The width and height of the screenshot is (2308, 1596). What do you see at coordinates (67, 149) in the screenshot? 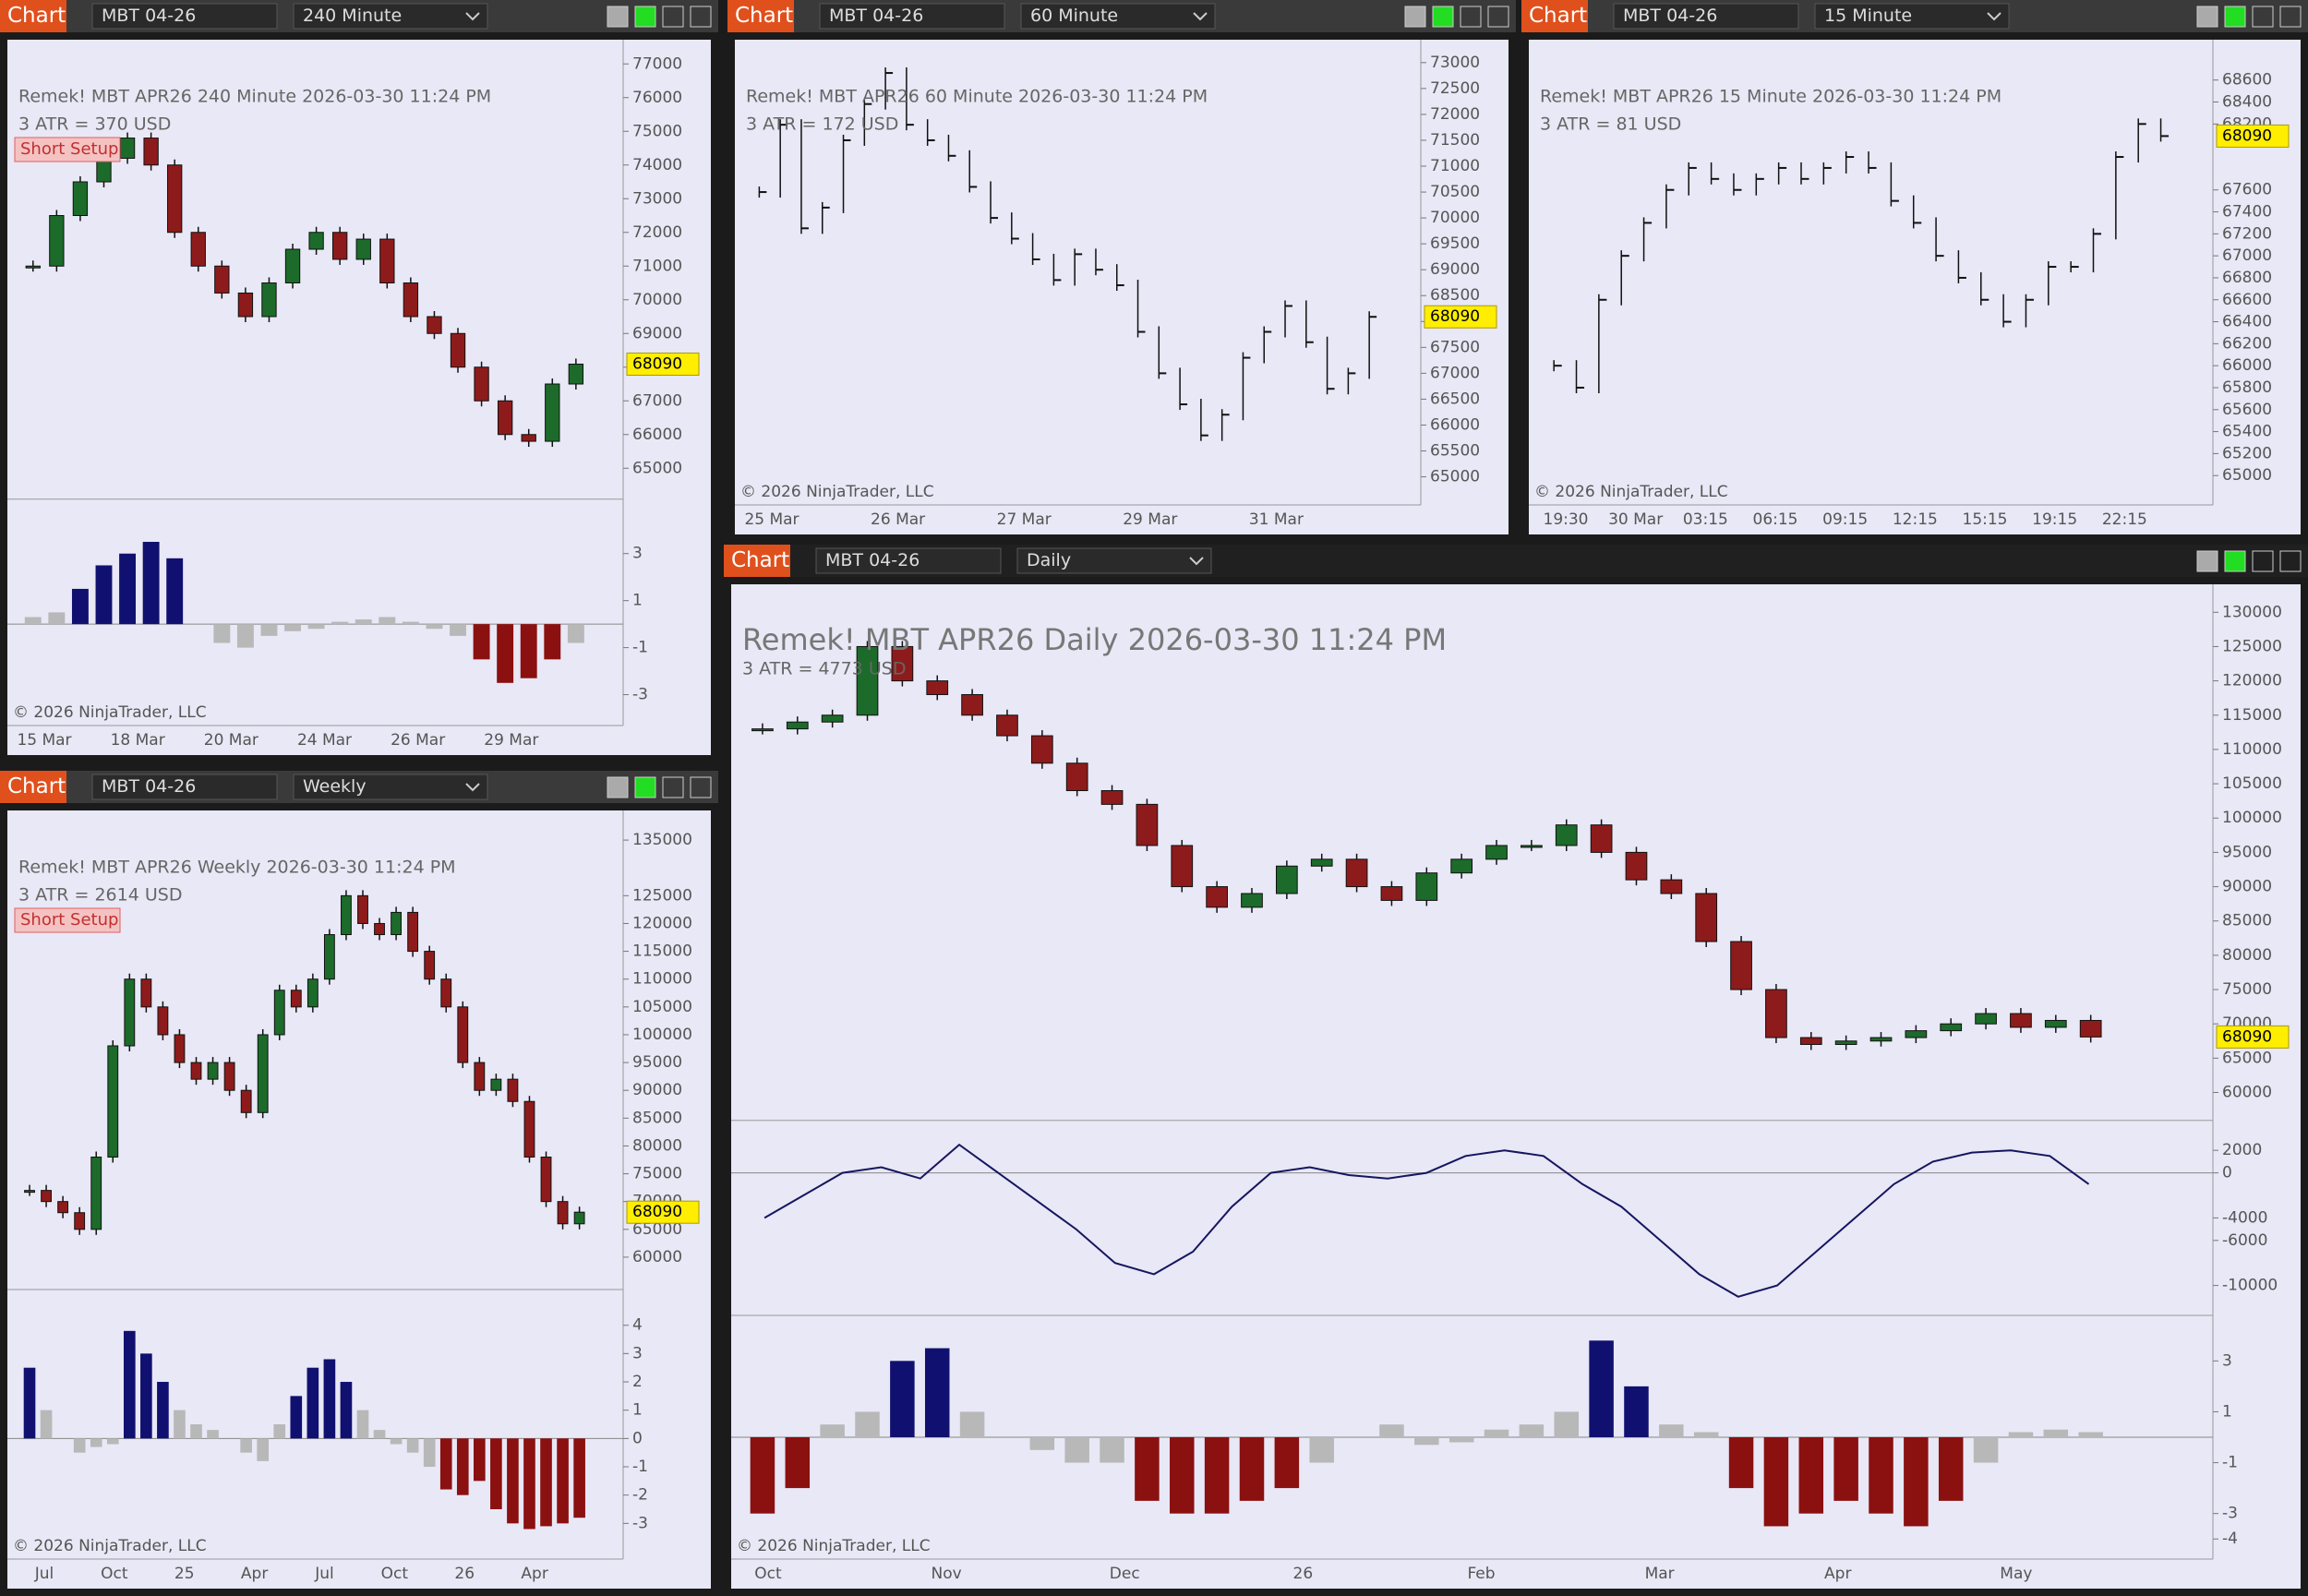
I see `badge-box` at bounding box center [67, 149].